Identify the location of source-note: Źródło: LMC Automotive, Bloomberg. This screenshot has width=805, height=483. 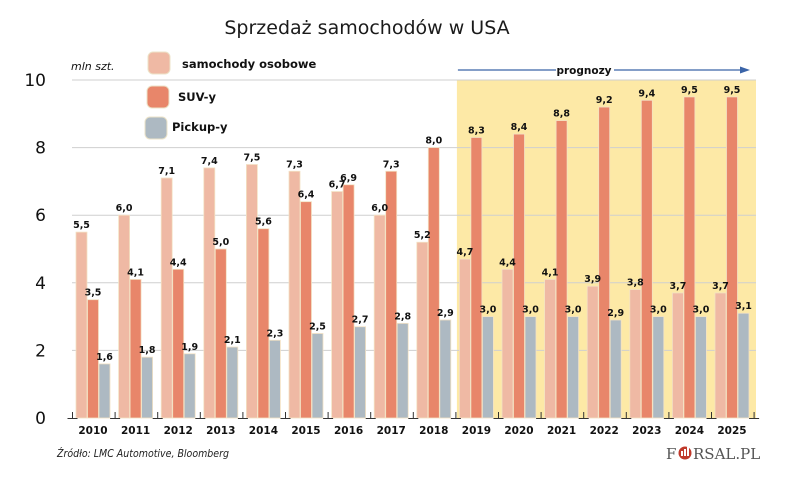
(142, 453).